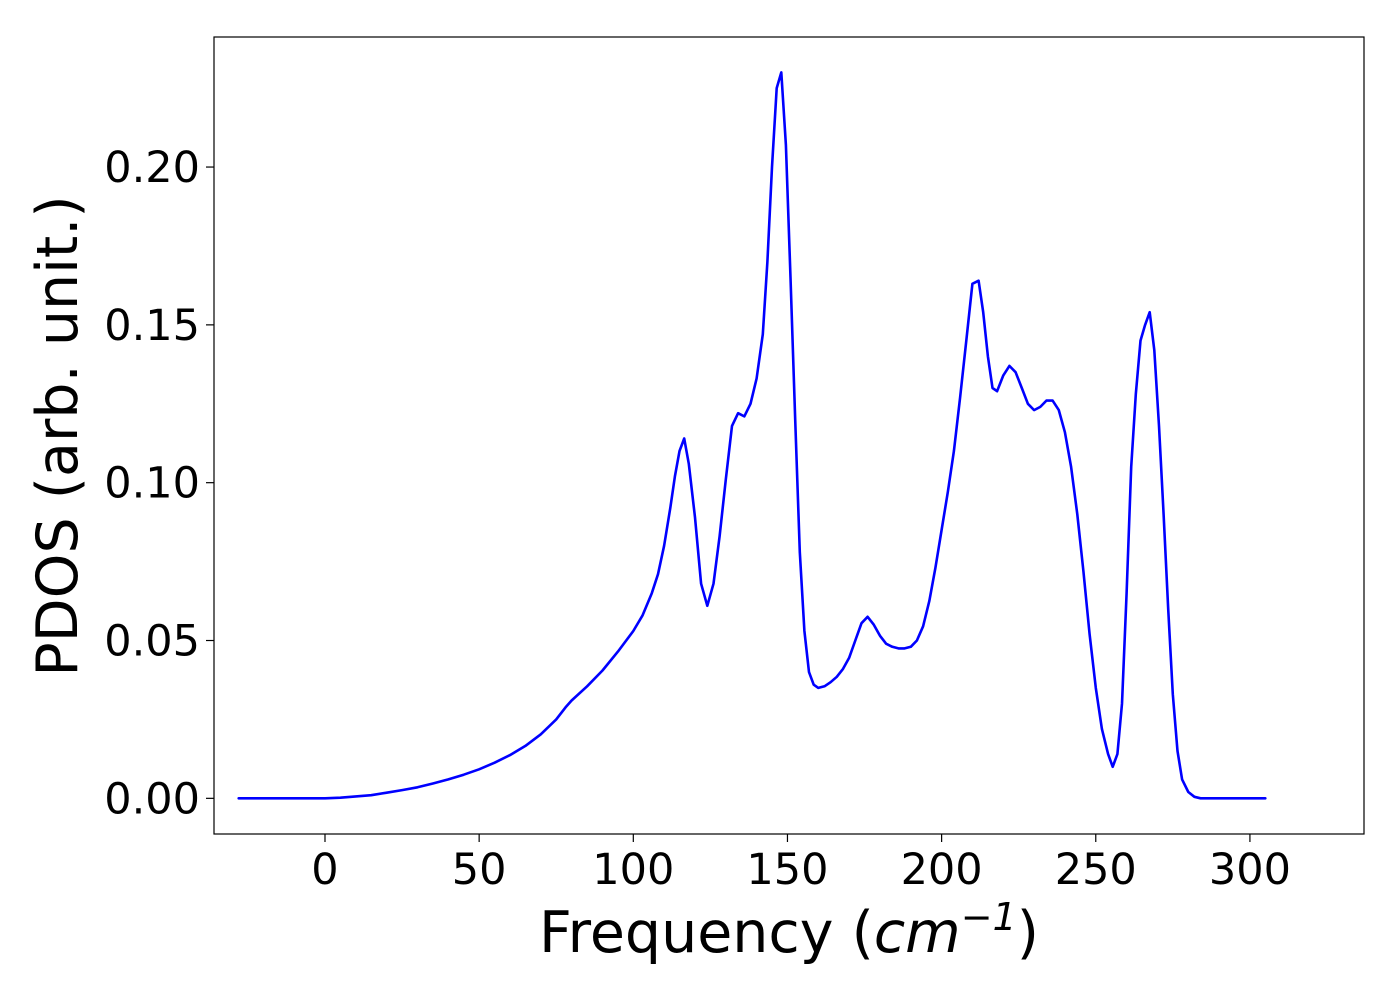 This screenshot has height=1000, width=1400. I want to click on x-tick-label: 250, so click(1096, 870).